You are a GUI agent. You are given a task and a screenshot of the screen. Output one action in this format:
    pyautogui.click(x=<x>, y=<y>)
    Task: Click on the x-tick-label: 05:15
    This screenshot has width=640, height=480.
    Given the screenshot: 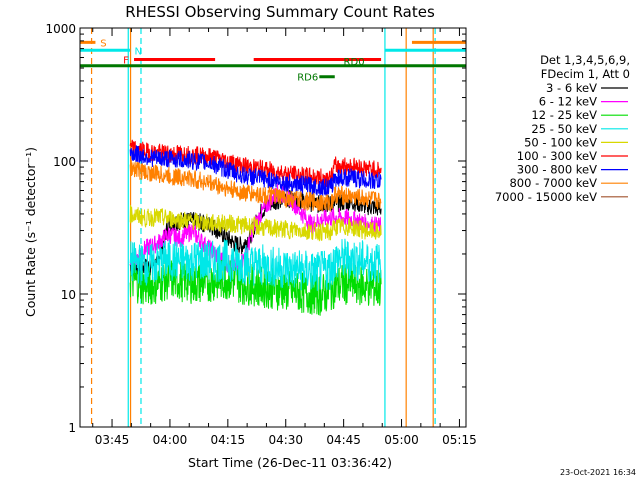 What is the action you would take?
    pyautogui.click(x=459, y=440)
    